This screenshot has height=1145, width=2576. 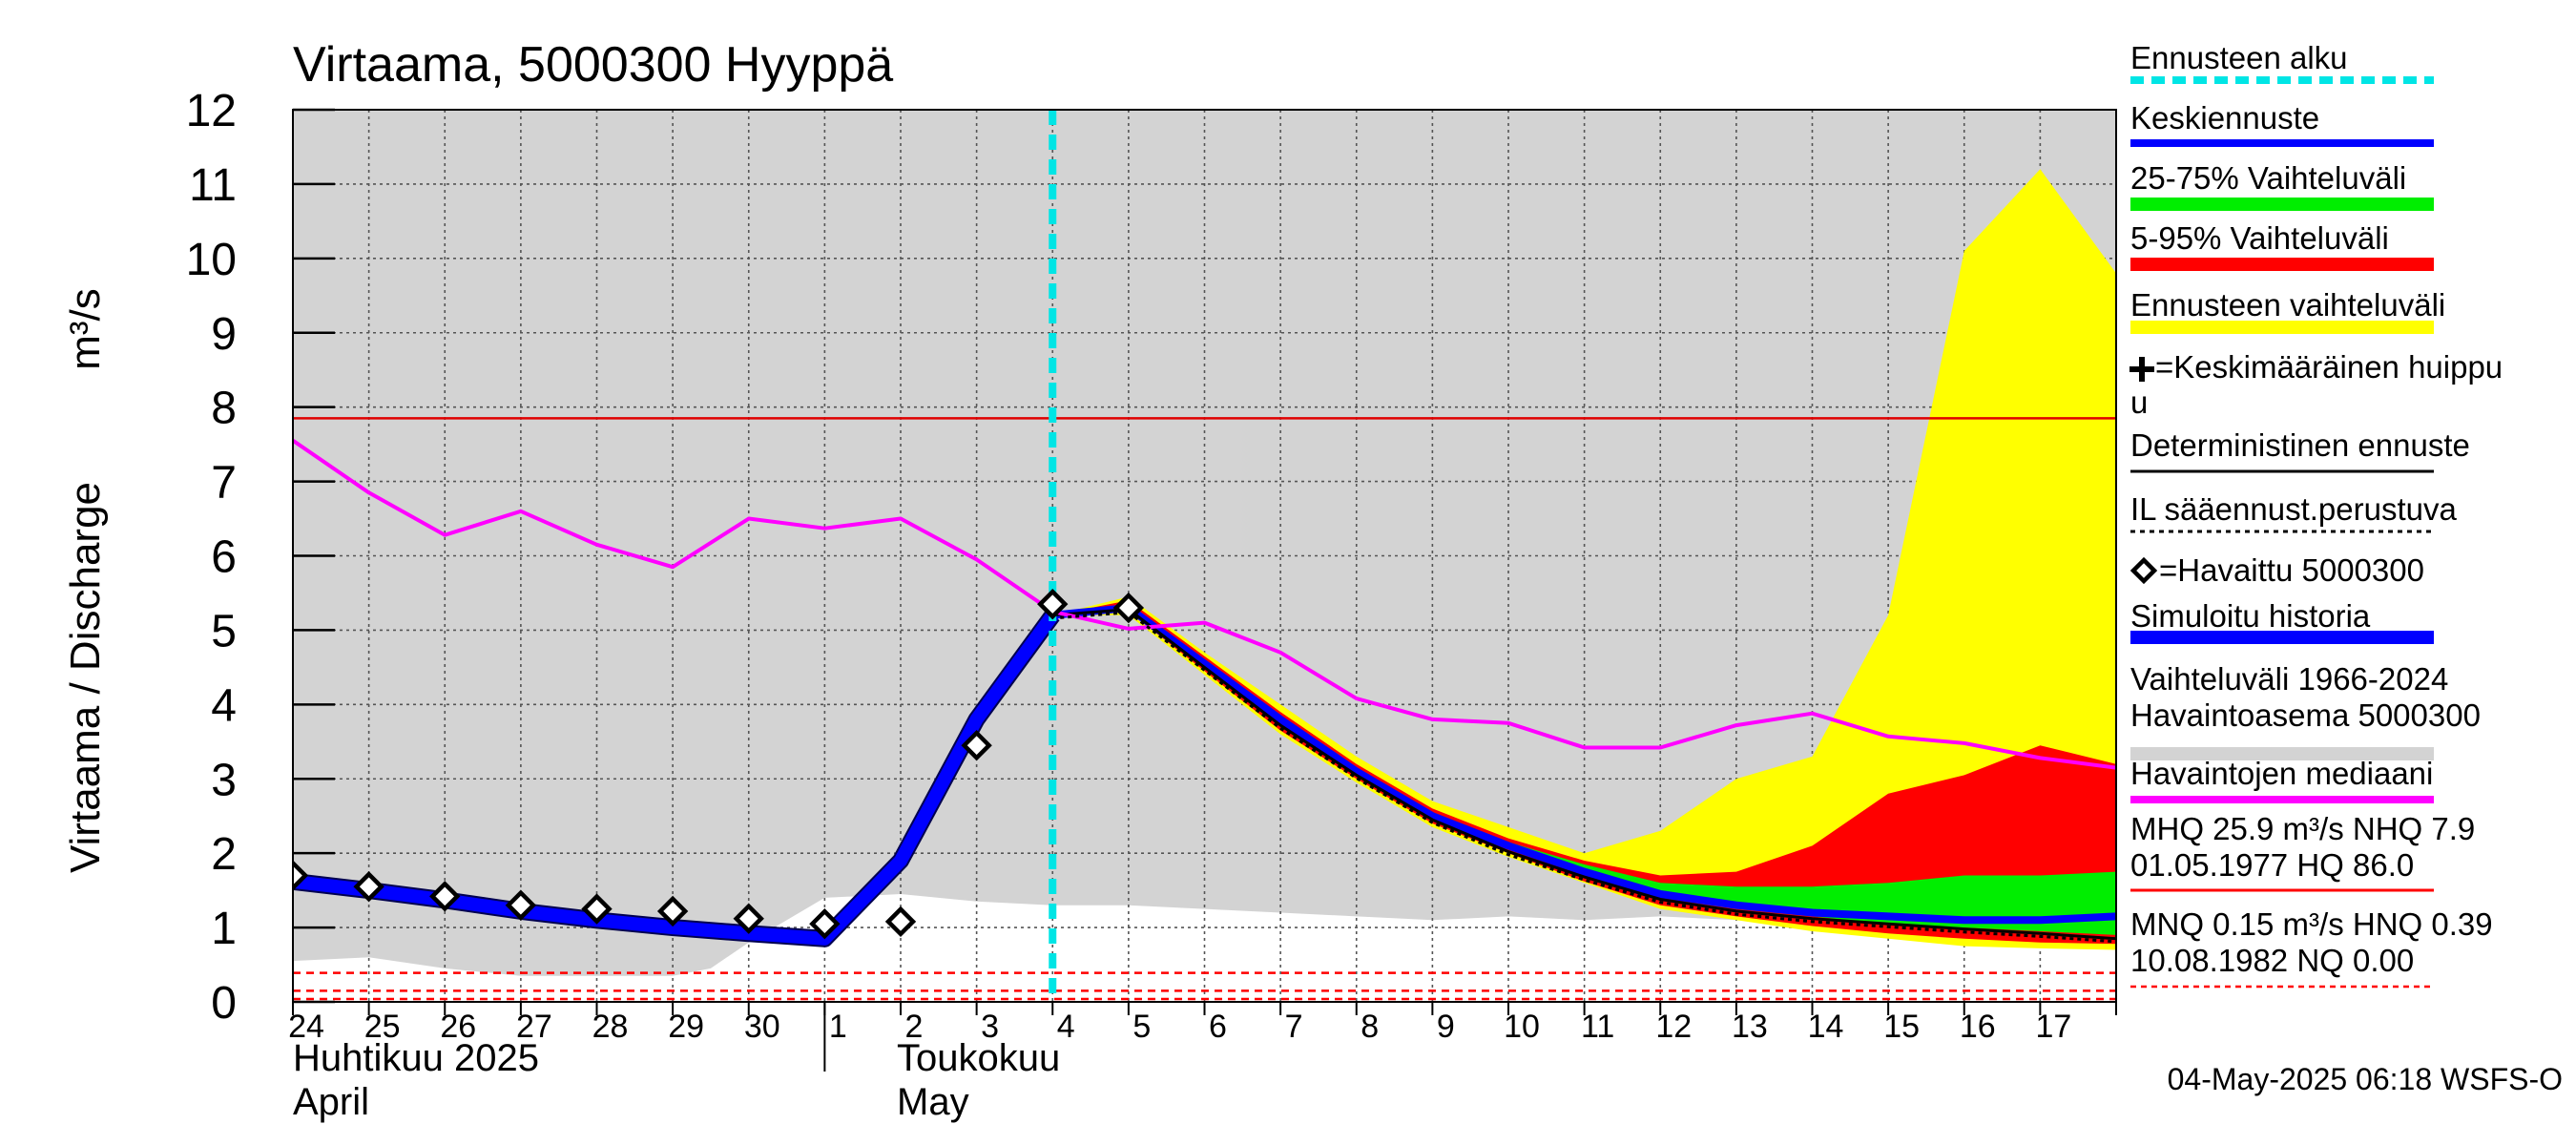 I want to click on x-tick-label: 17, so click(x=2053, y=1027).